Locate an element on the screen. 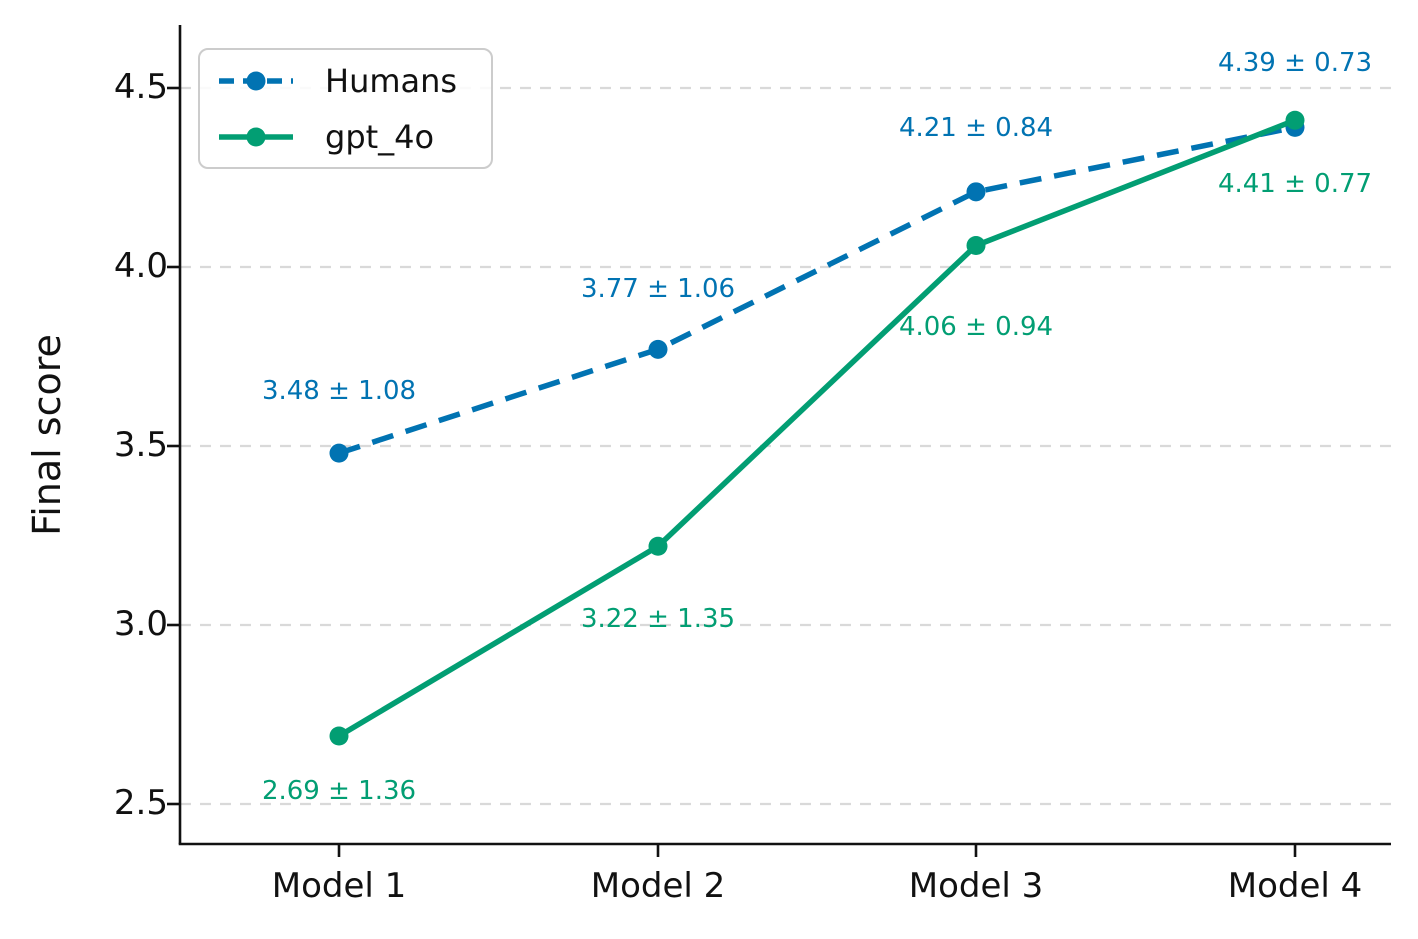  legend-entry-humans: Humans is located at coordinates (354, 81).